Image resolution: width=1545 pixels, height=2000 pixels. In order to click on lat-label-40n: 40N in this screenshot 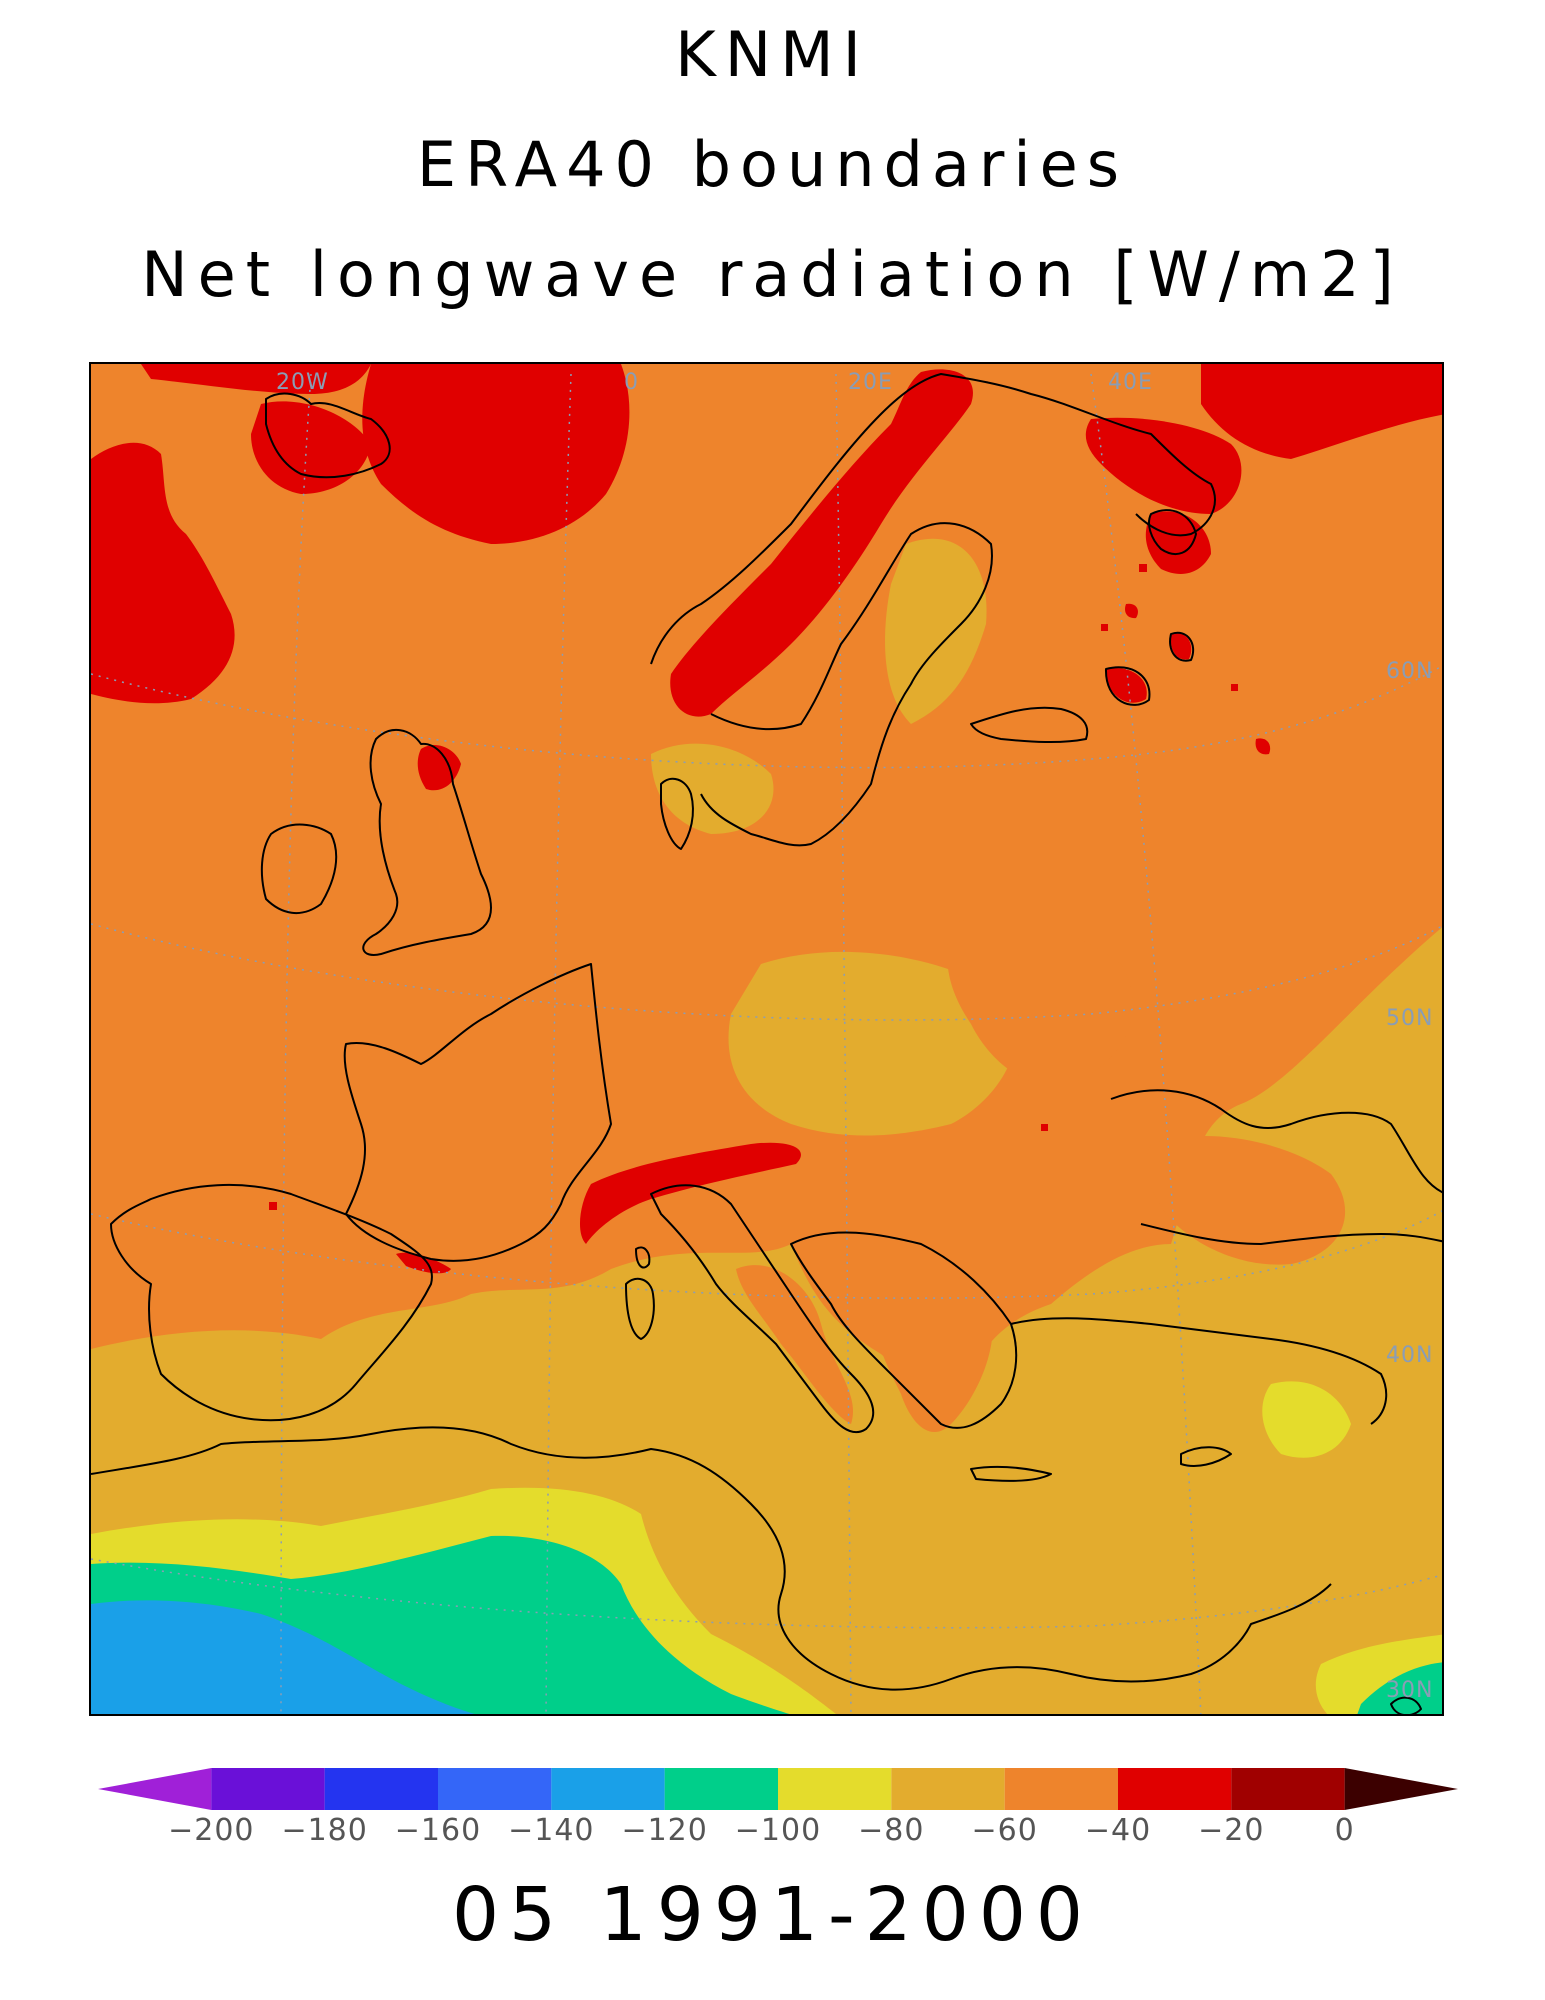, I will do `click(1409, 1355)`.